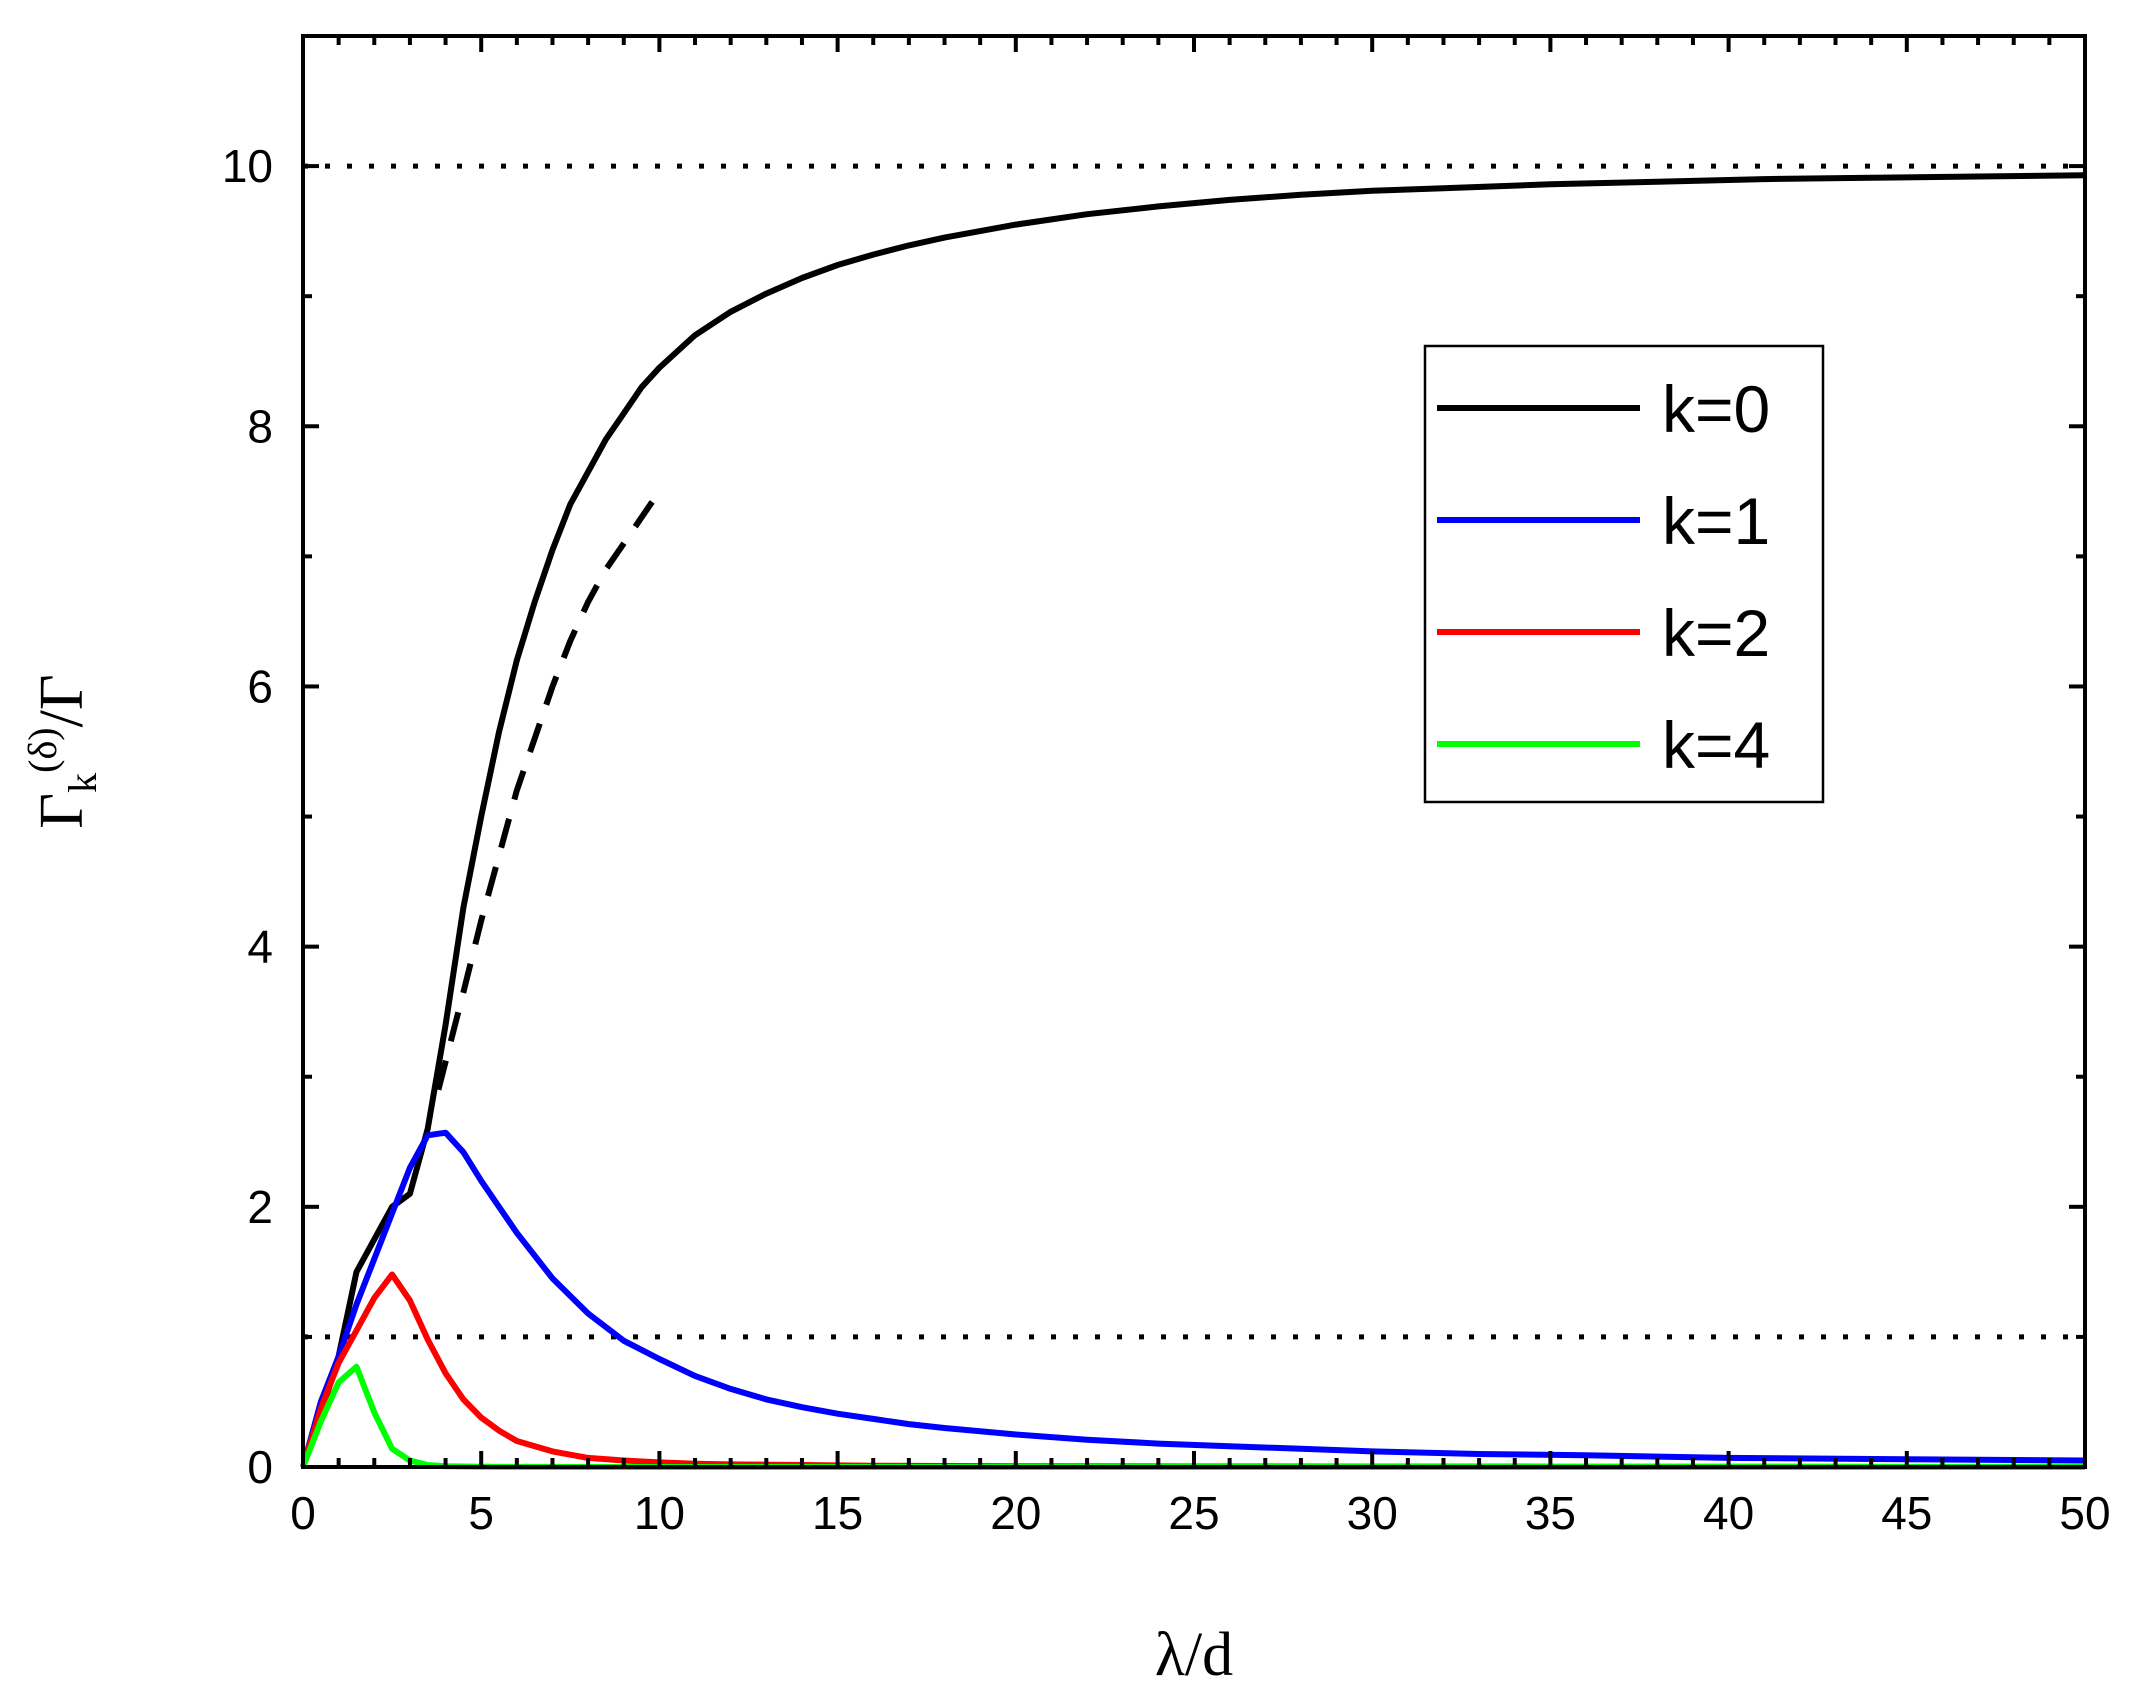  What do you see at coordinates (247, 166) in the screenshot?
I see `y-tick-label: 10` at bounding box center [247, 166].